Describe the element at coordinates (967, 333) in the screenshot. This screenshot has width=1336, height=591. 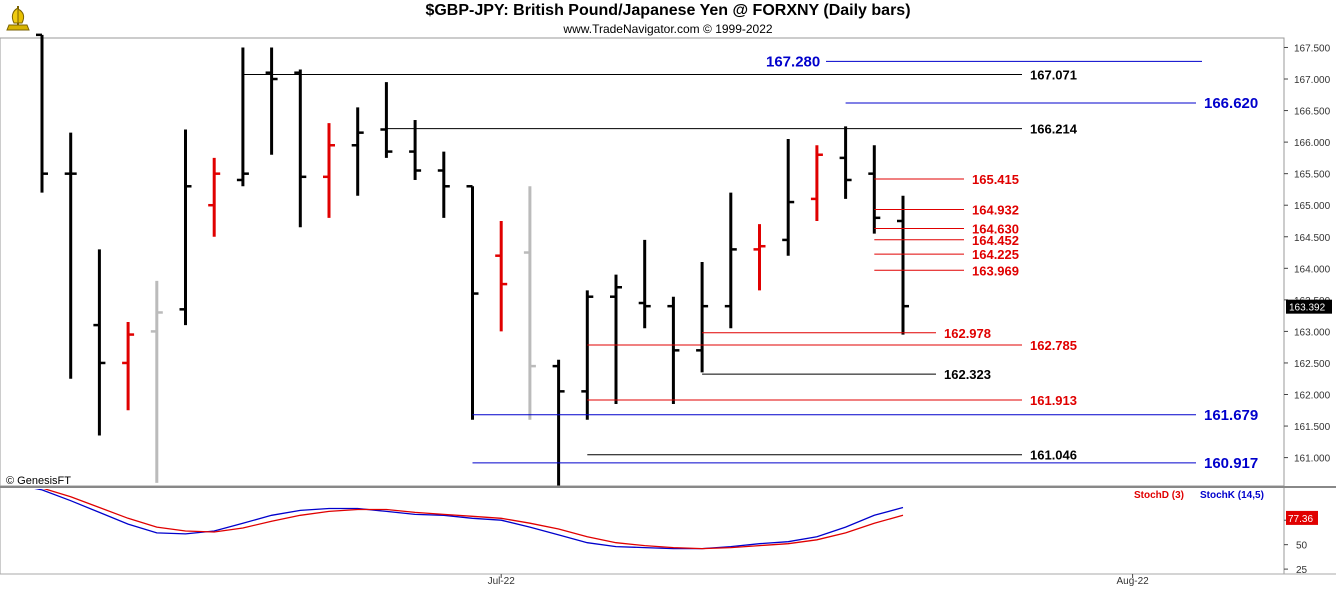
I see `level-label: 162.978` at that location.